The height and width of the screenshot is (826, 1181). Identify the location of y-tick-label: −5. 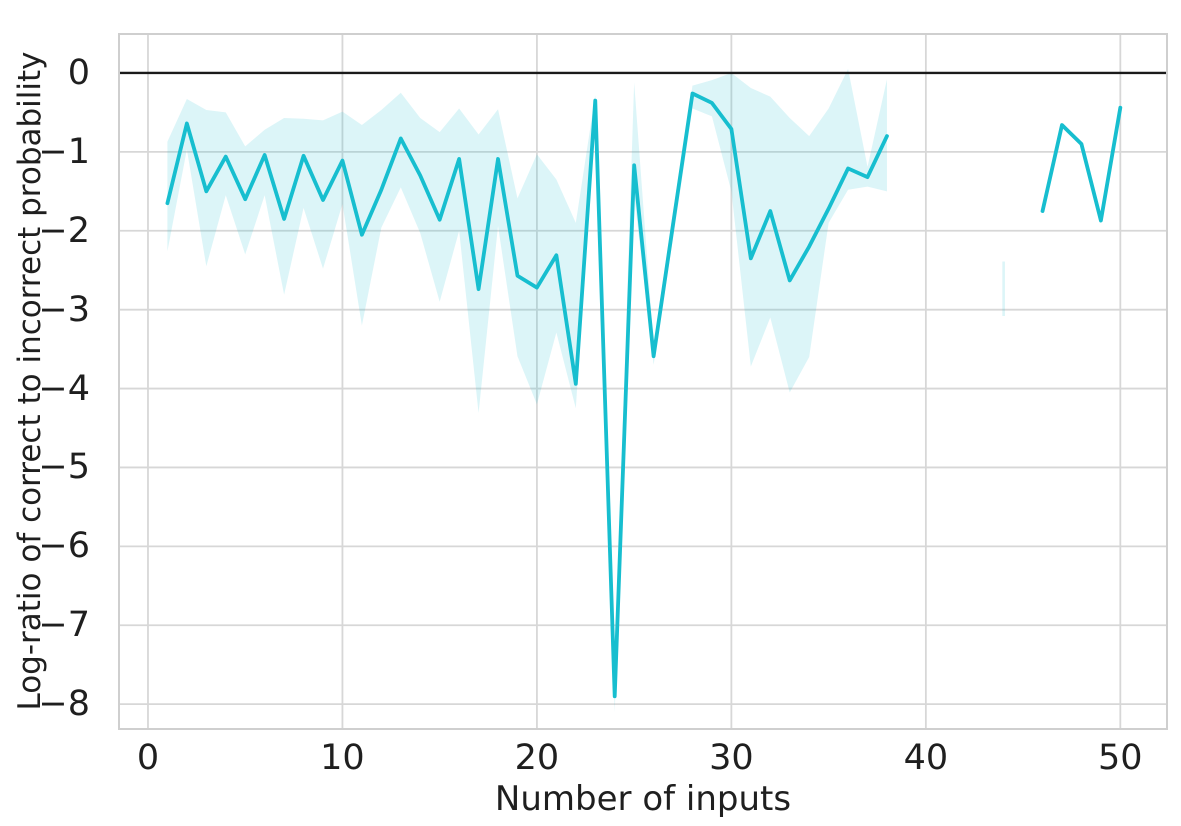
(64, 467).